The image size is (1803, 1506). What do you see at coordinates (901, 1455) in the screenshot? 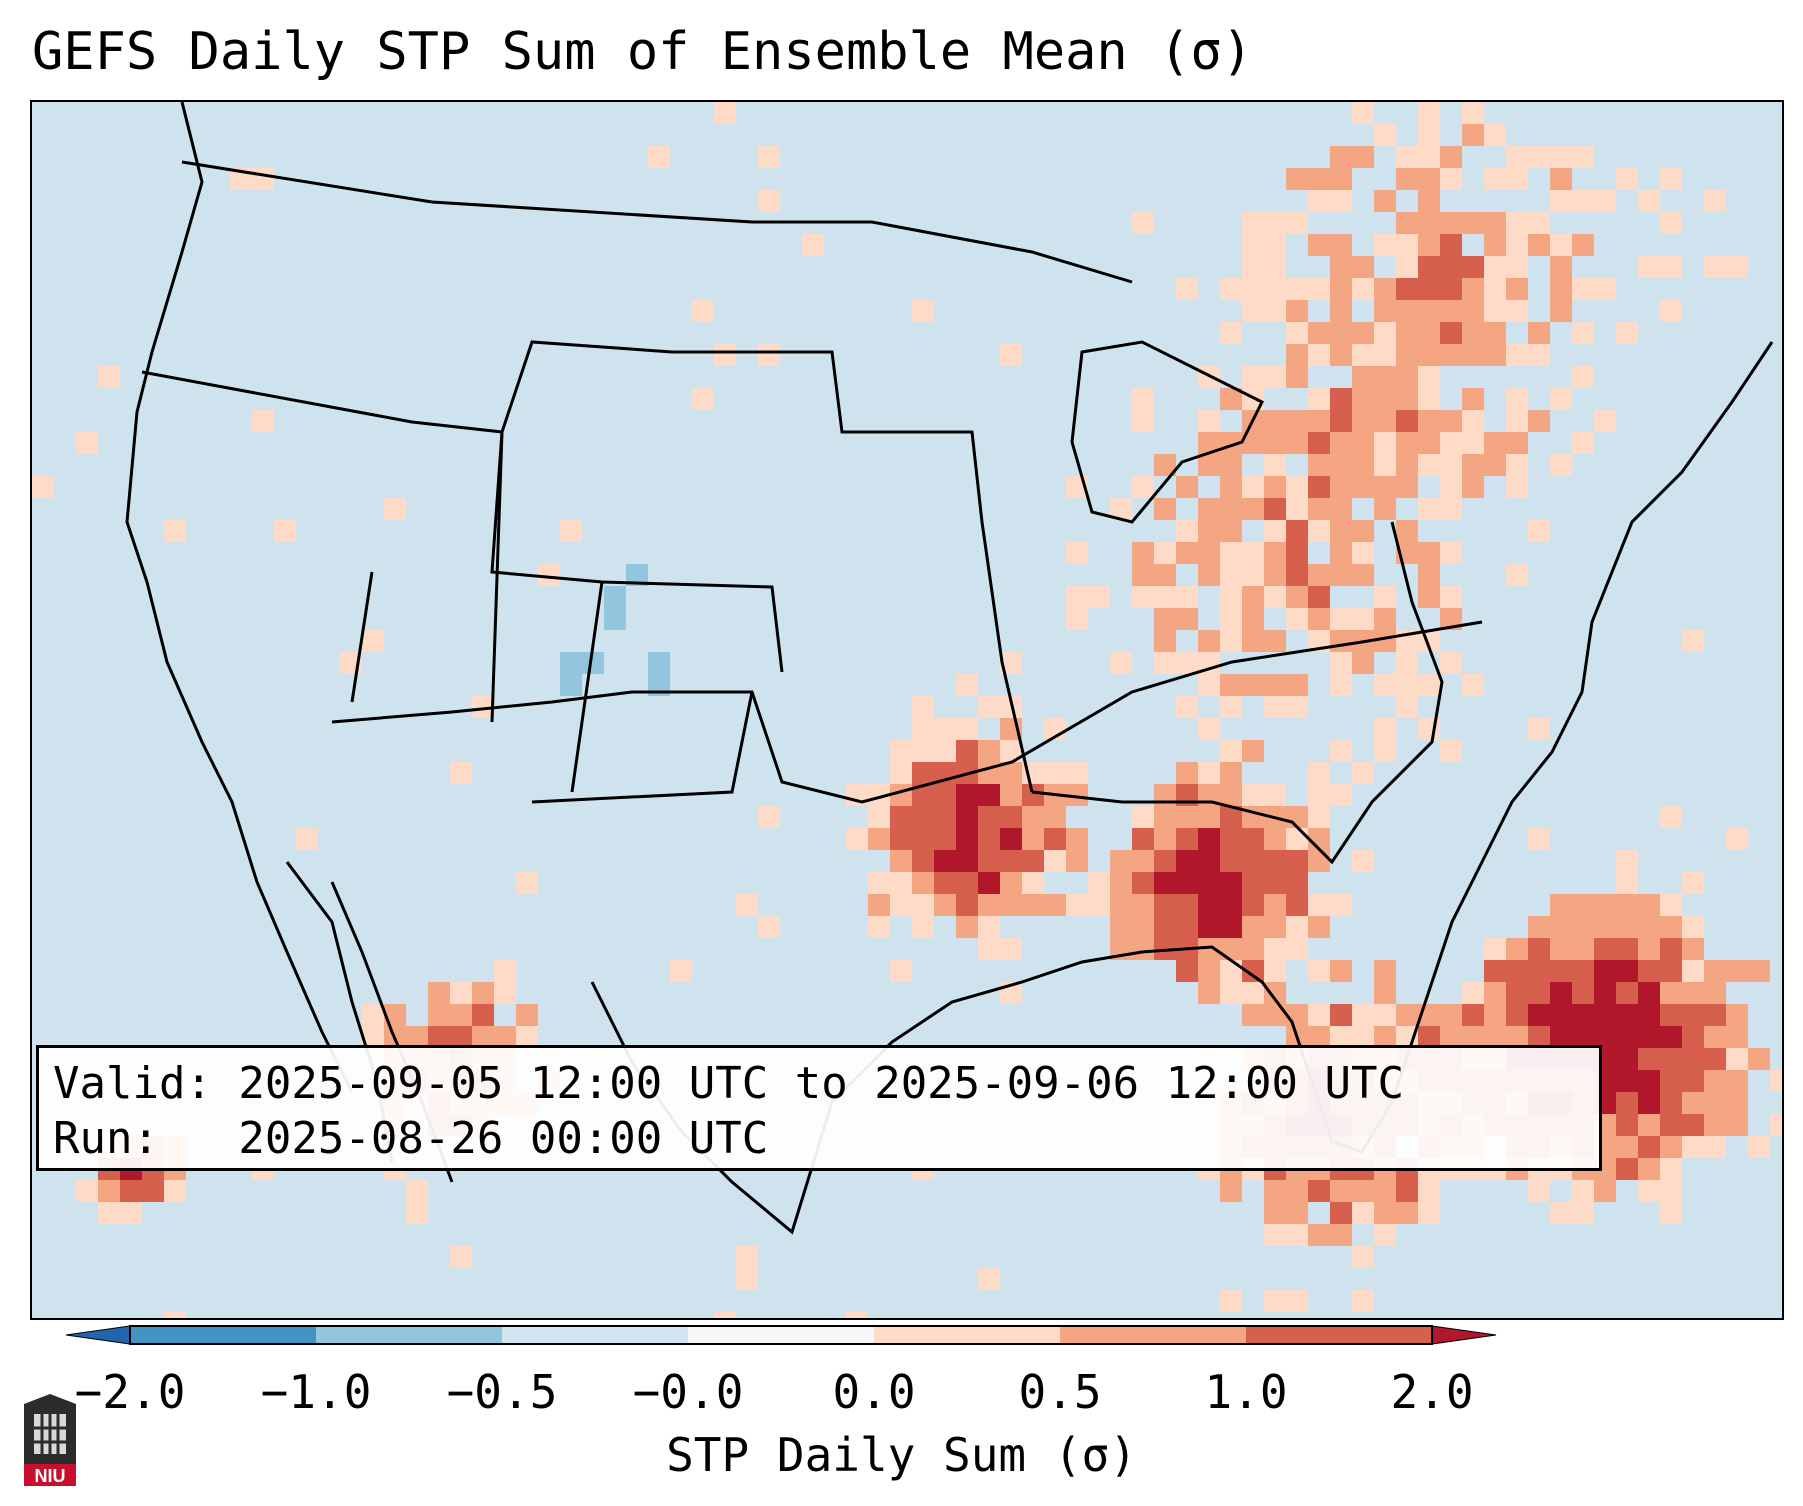
I see `colorbar-label: STP Daily Sum (σ)` at bounding box center [901, 1455].